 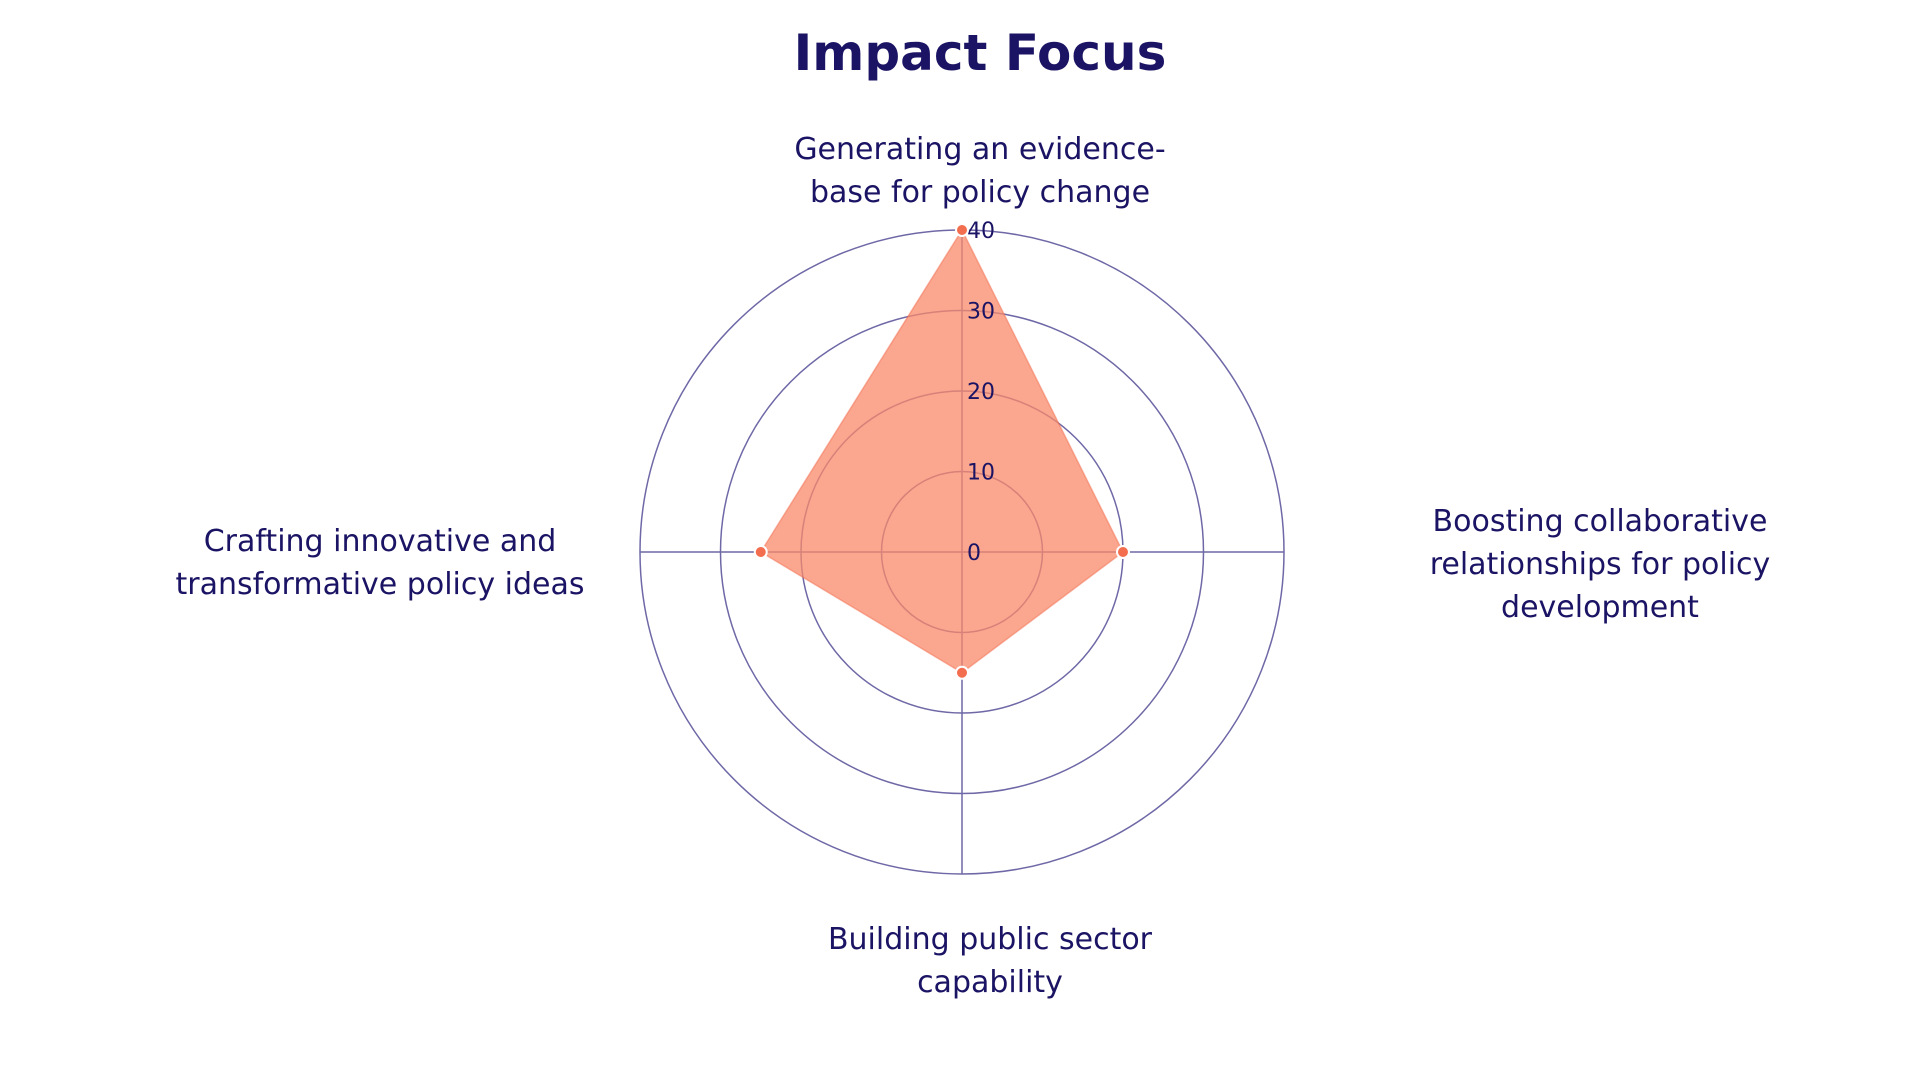 I want to click on tick-label-0: 0, so click(x=974, y=553).